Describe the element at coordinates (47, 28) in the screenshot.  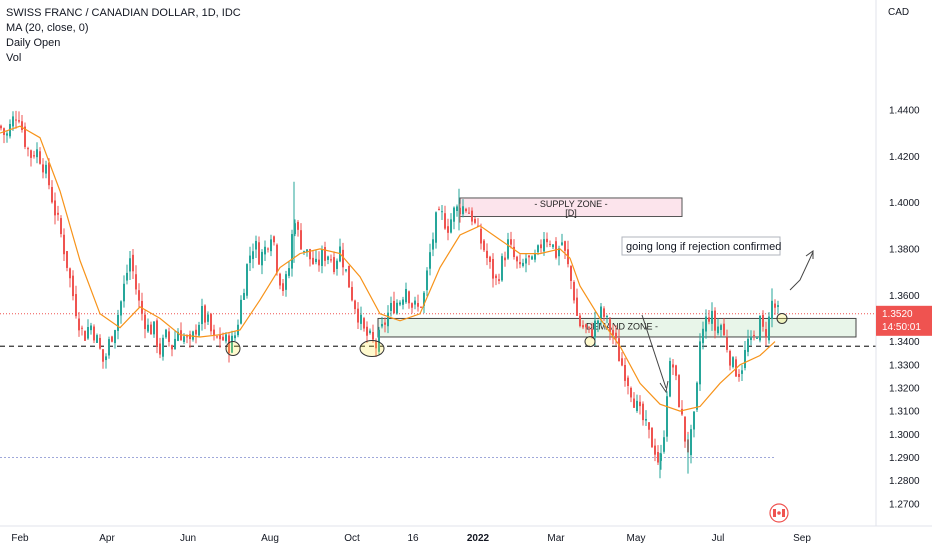
I see `legend-ma: MA (20, close, 0)` at that location.